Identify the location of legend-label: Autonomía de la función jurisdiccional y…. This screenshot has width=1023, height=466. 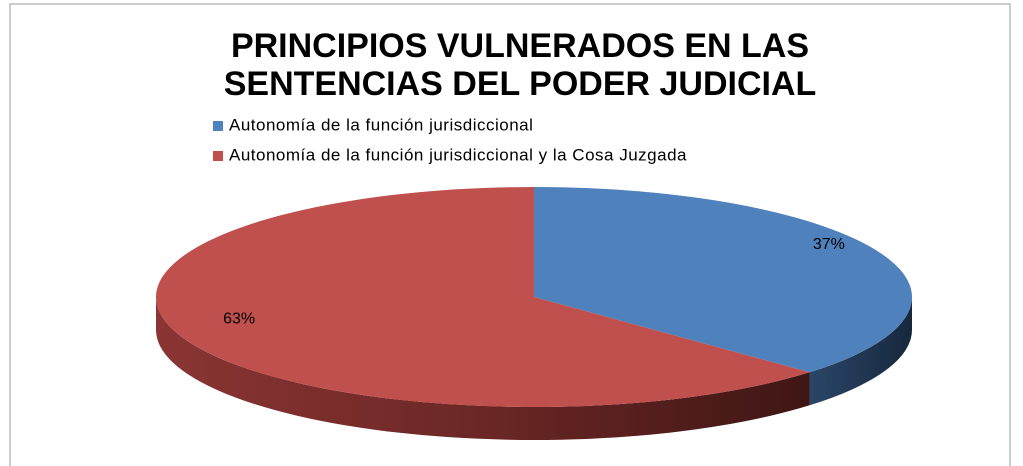
(458, 154).